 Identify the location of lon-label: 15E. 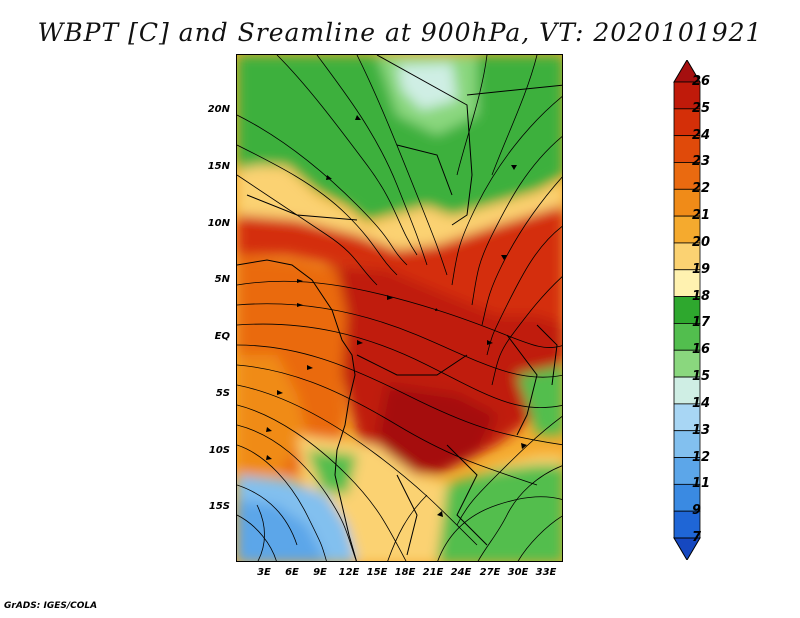
(377, 572).